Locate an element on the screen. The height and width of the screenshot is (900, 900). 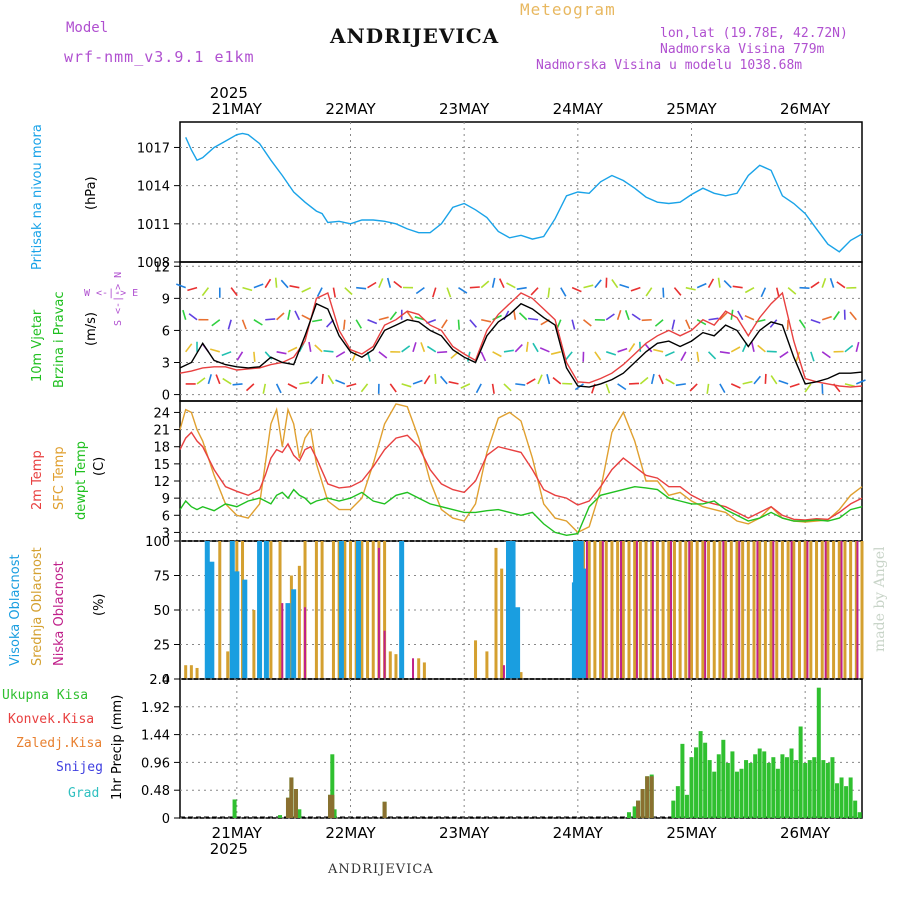
ytick-label-temperature: 21 is located at coordinates (161, 431).